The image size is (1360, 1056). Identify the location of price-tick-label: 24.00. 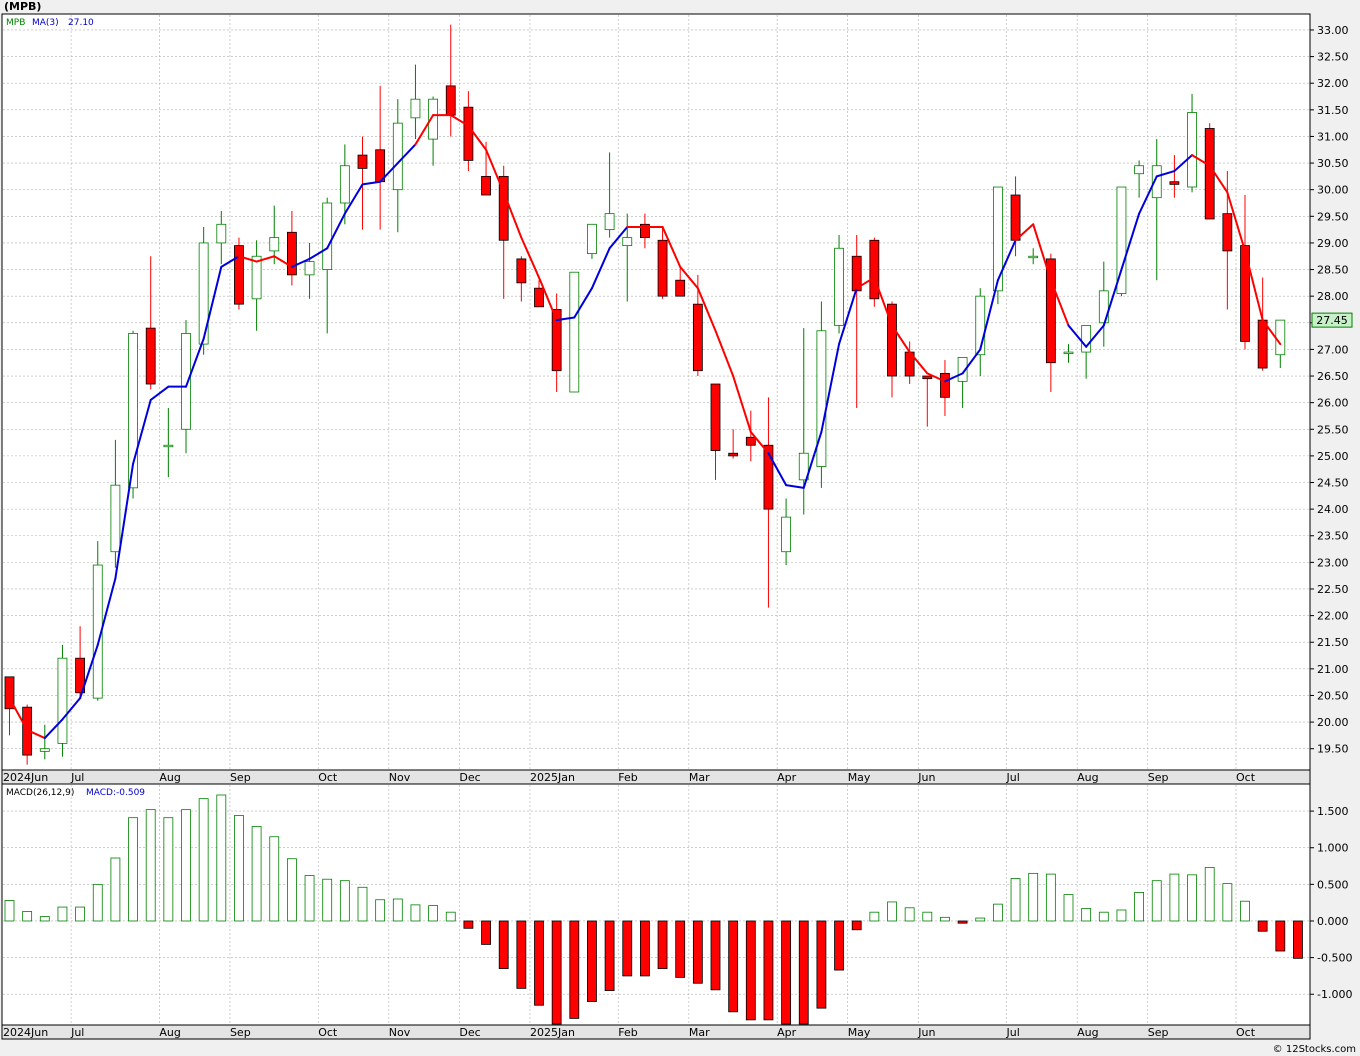
(1333, 509).